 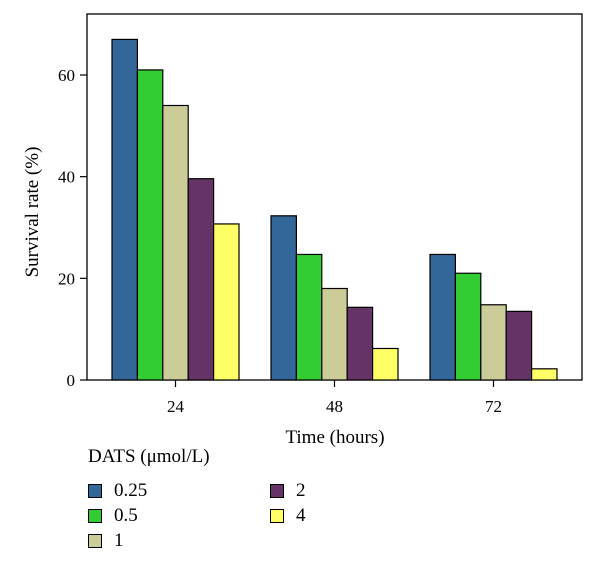 What do you see at coordinates (493, 406) in the screenshot?
I see `x-tick-label: 72` at bounding box center [493, 406].